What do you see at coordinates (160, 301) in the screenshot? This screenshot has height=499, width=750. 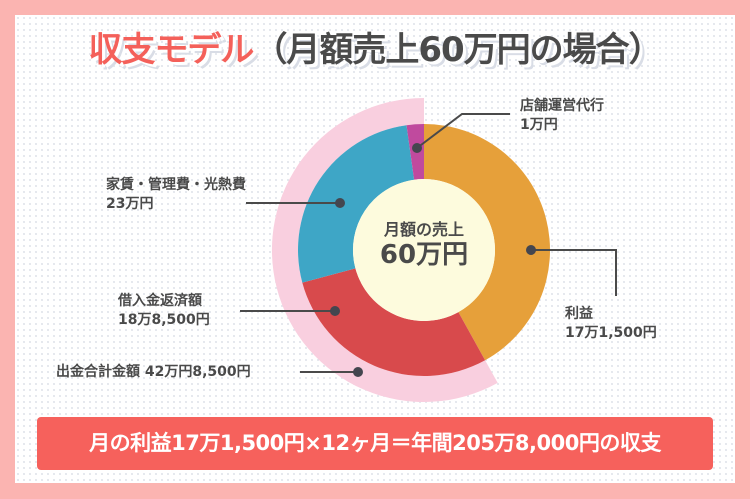 I see `label-loan-name: 借入金返済額` at bounding box center [160, 301].